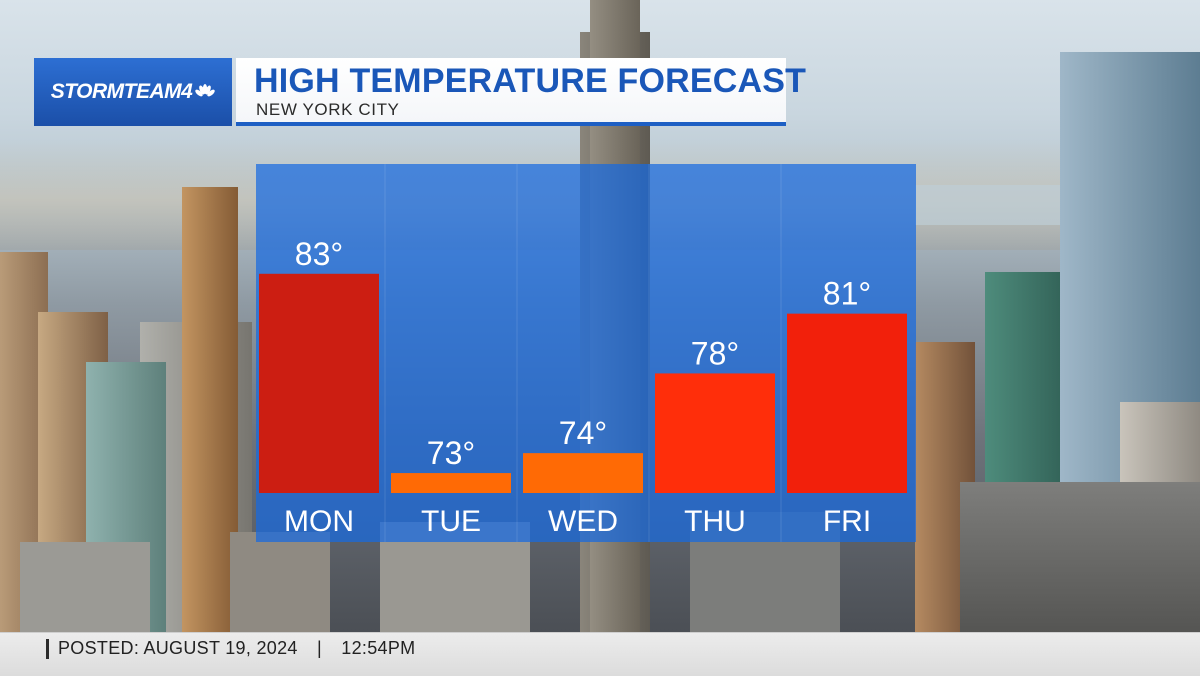  What do you see at coordinates (99, 648) in the screenshot?
I see `posted-label: POSTED:` at bounding box center [99, 648].